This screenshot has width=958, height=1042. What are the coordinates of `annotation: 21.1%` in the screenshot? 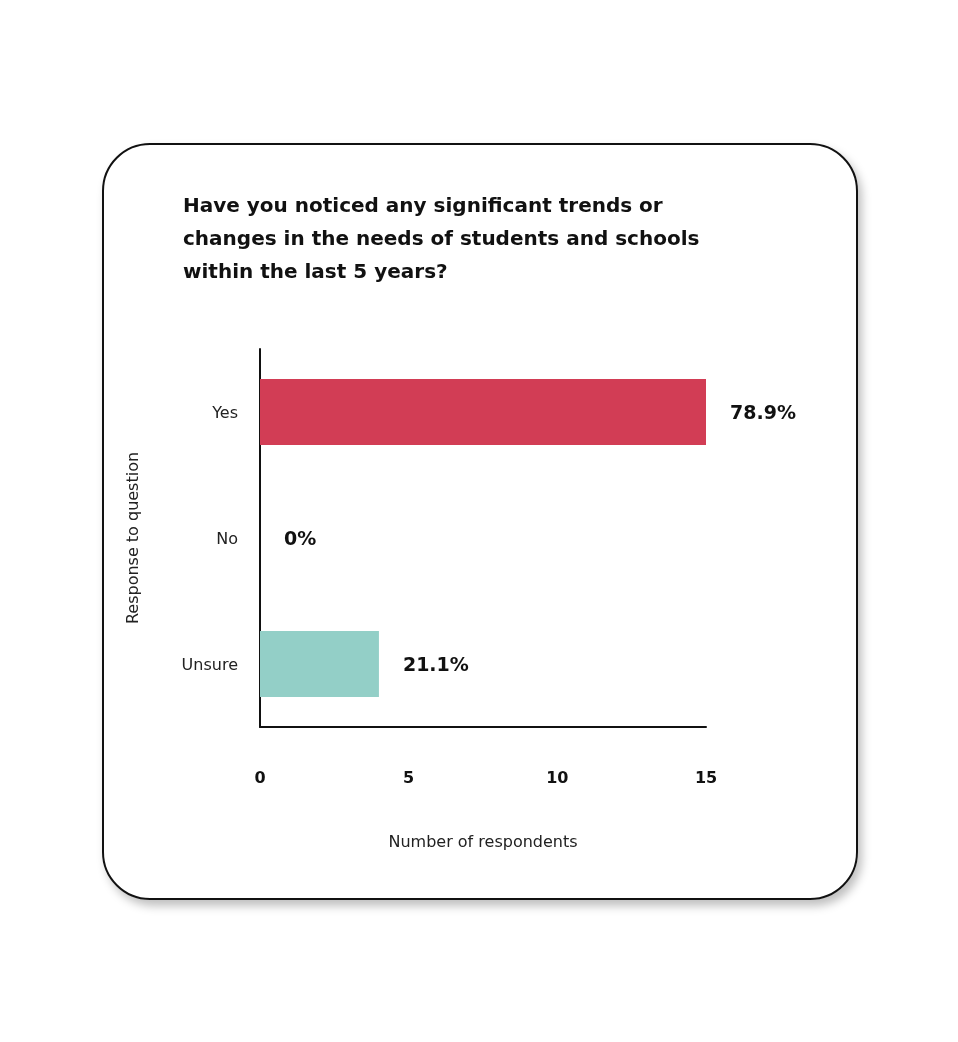 It's located at (435, 664).